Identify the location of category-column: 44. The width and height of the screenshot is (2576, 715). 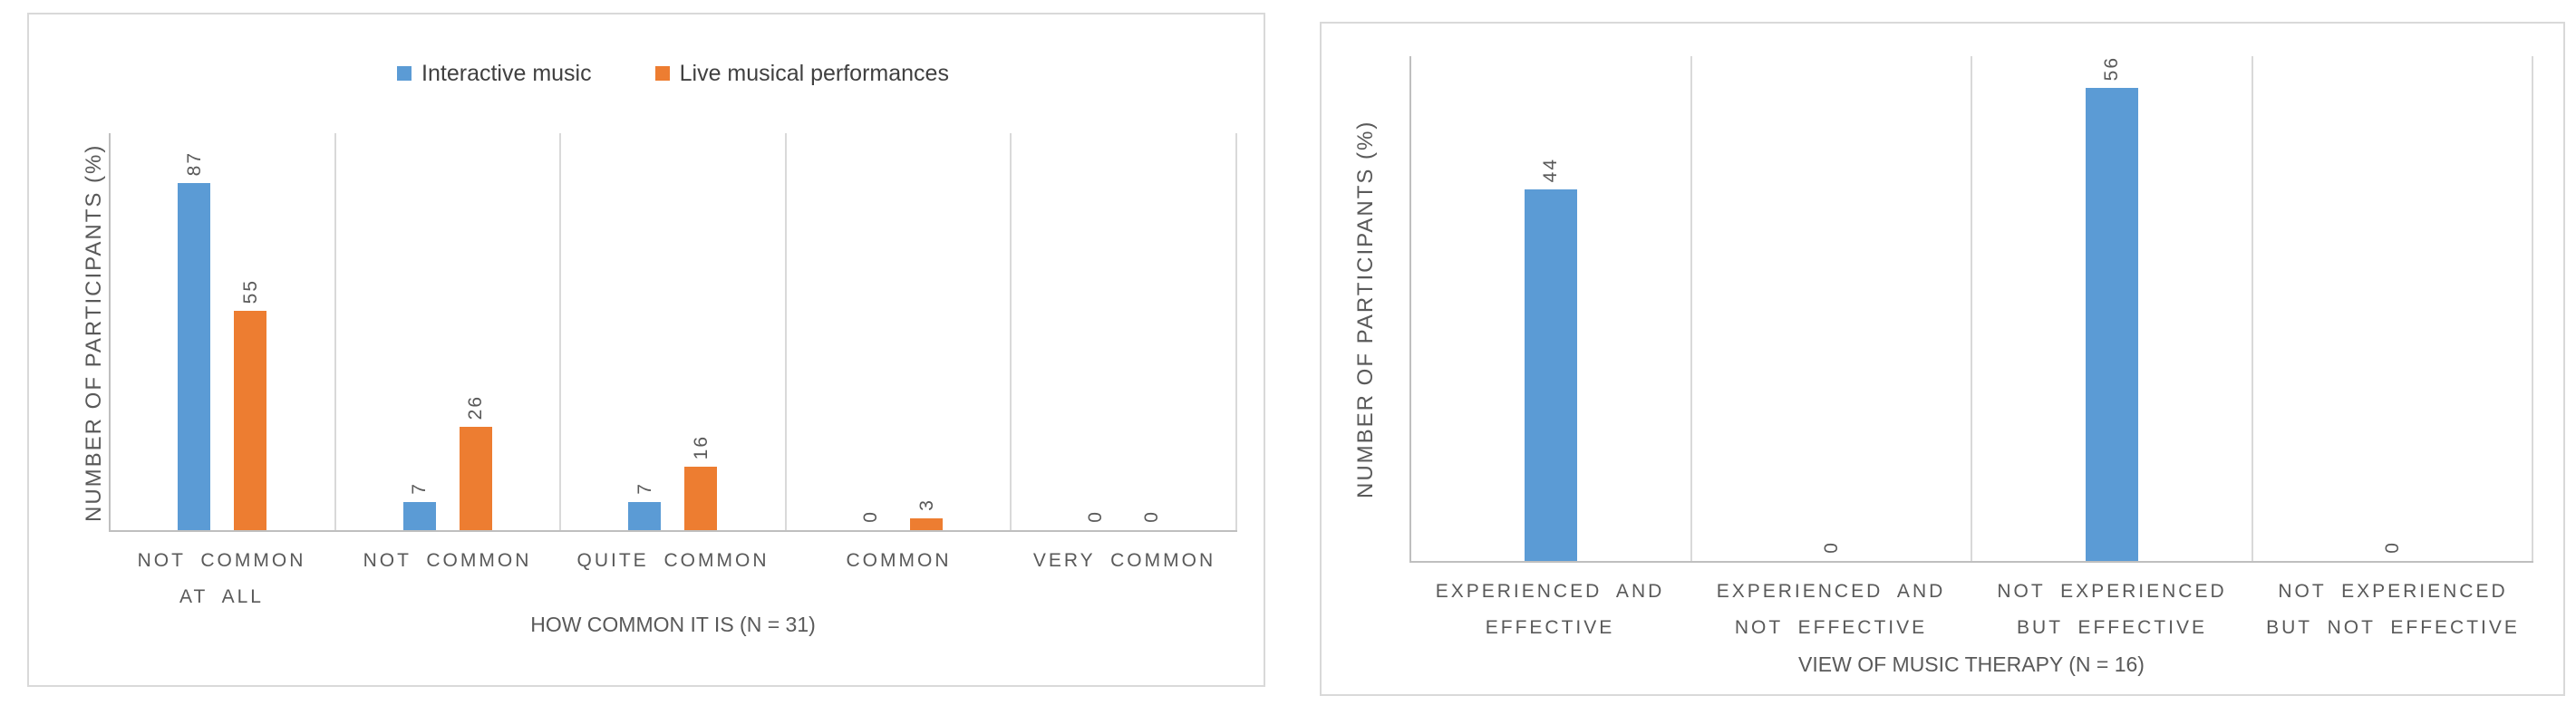
(1551, 308).